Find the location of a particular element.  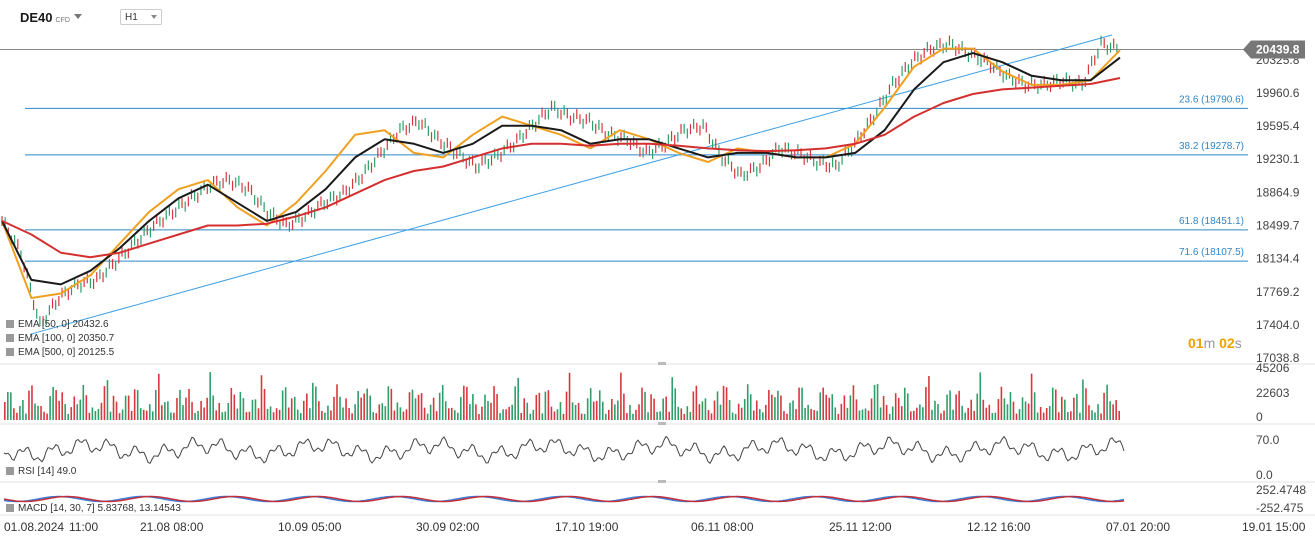

timer-seconds: 02 is located at coordinates (1227, 343).